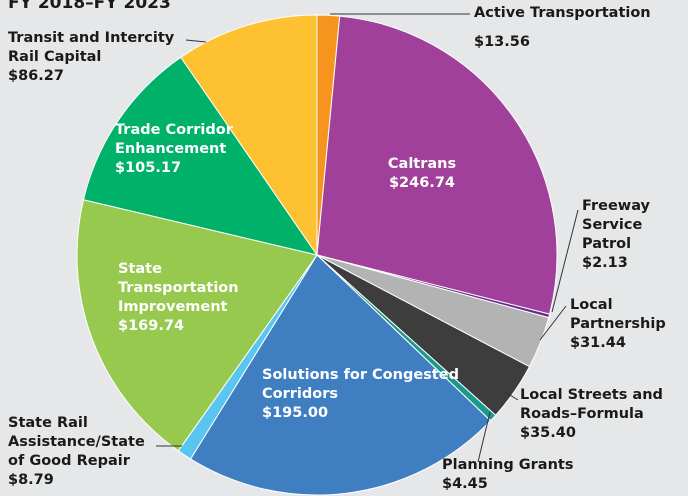 This screenshot has width=688, height=496. Describe the element at coordinates (36, 76) in the screenshot. I see `value-label: $86.27` at that location.